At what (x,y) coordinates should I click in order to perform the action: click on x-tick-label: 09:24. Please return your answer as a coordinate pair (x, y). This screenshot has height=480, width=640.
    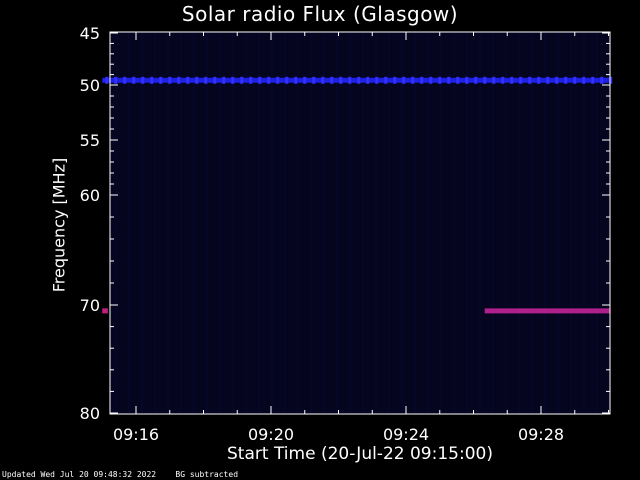
    Looking at the image, I should click on (406, 434).